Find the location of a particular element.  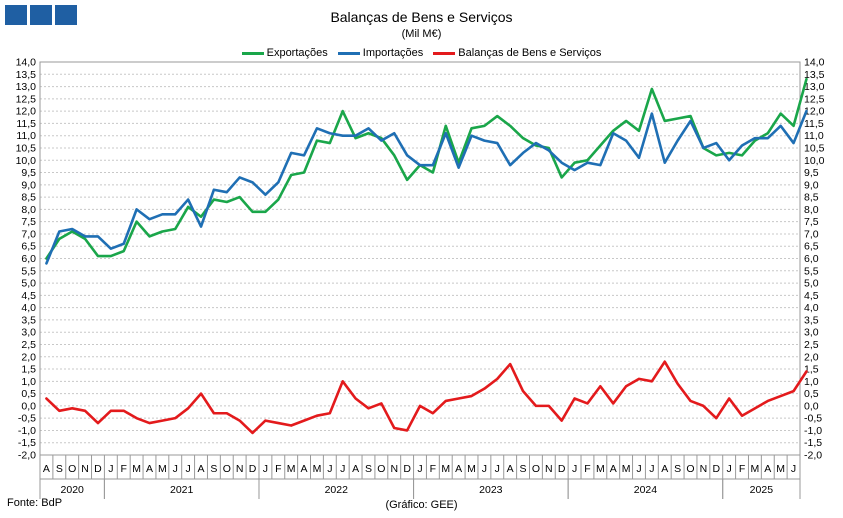

y-tick-label-left: 12,5 is located at coordinates (26, 99).